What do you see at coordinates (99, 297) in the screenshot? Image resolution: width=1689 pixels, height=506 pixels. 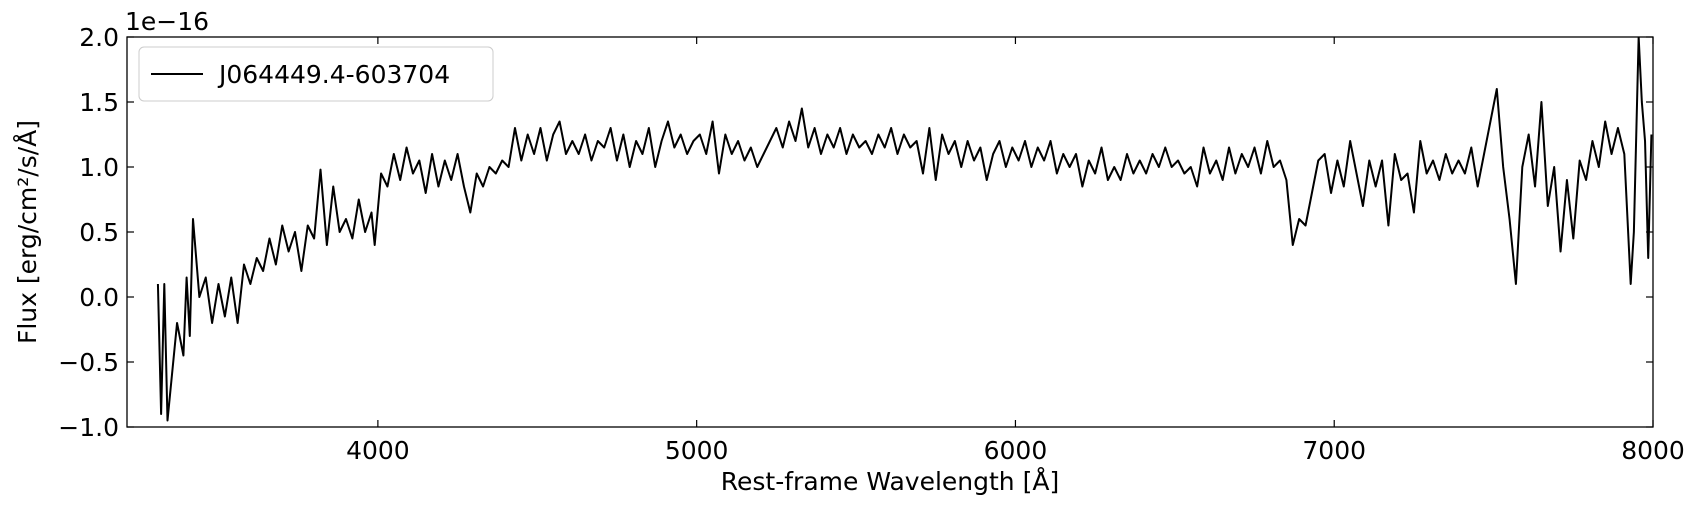 I see `y-tick-label: 0.0` at bounding box center [99, 297].